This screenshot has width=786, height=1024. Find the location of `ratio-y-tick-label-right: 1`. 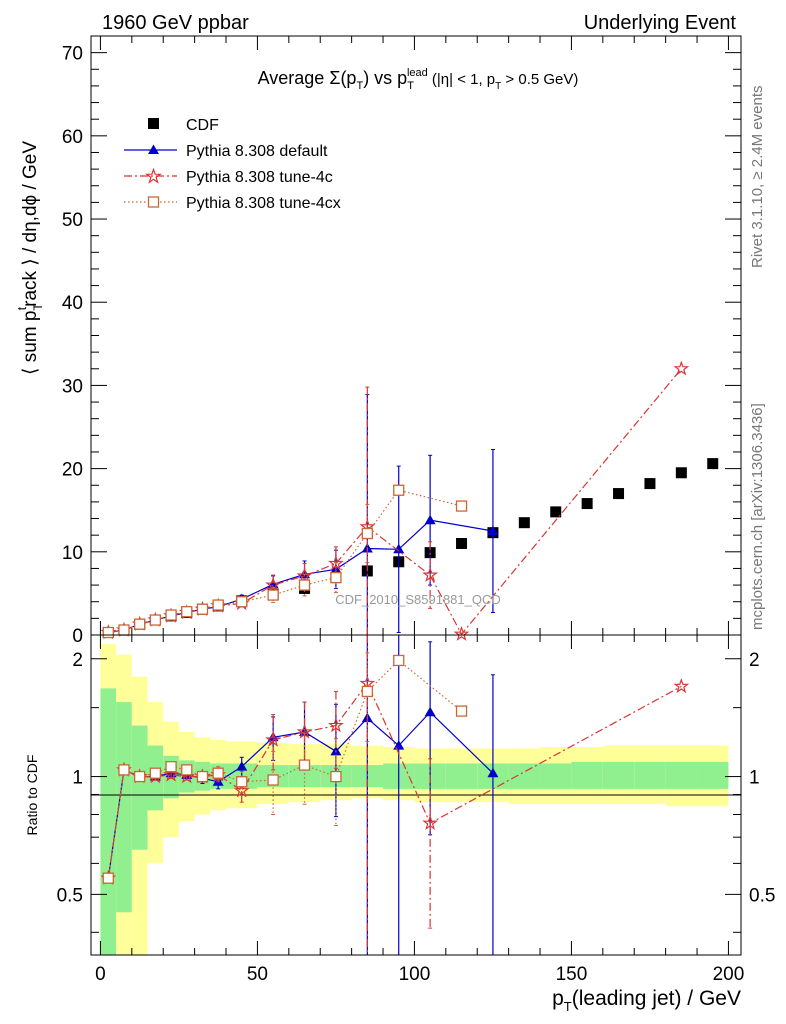

ratio-y-tick-label-right: 1 is located at coordinates (754, 778).